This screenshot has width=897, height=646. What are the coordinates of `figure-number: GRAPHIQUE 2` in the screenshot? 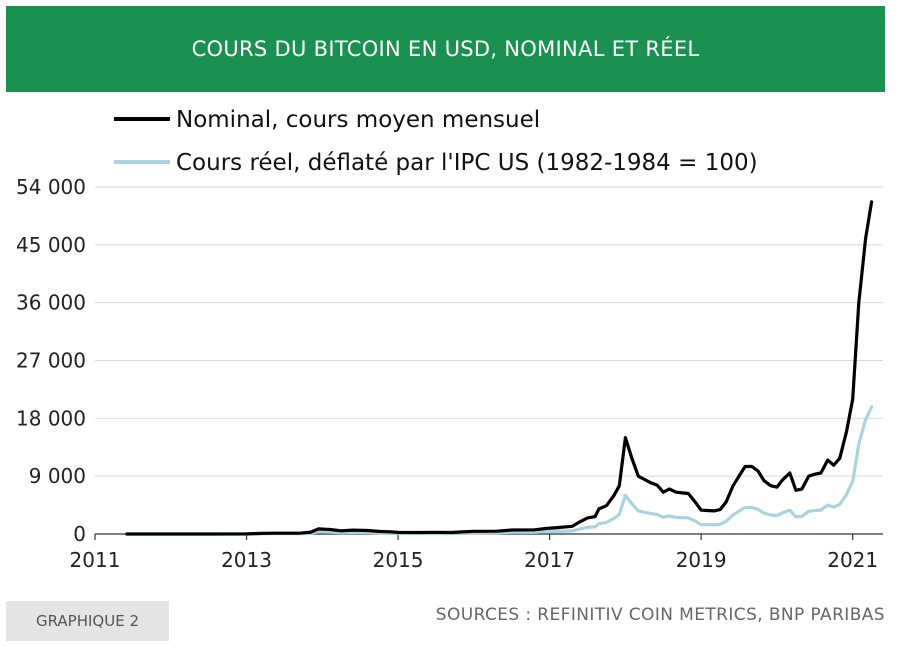 It's located at (87, 621).